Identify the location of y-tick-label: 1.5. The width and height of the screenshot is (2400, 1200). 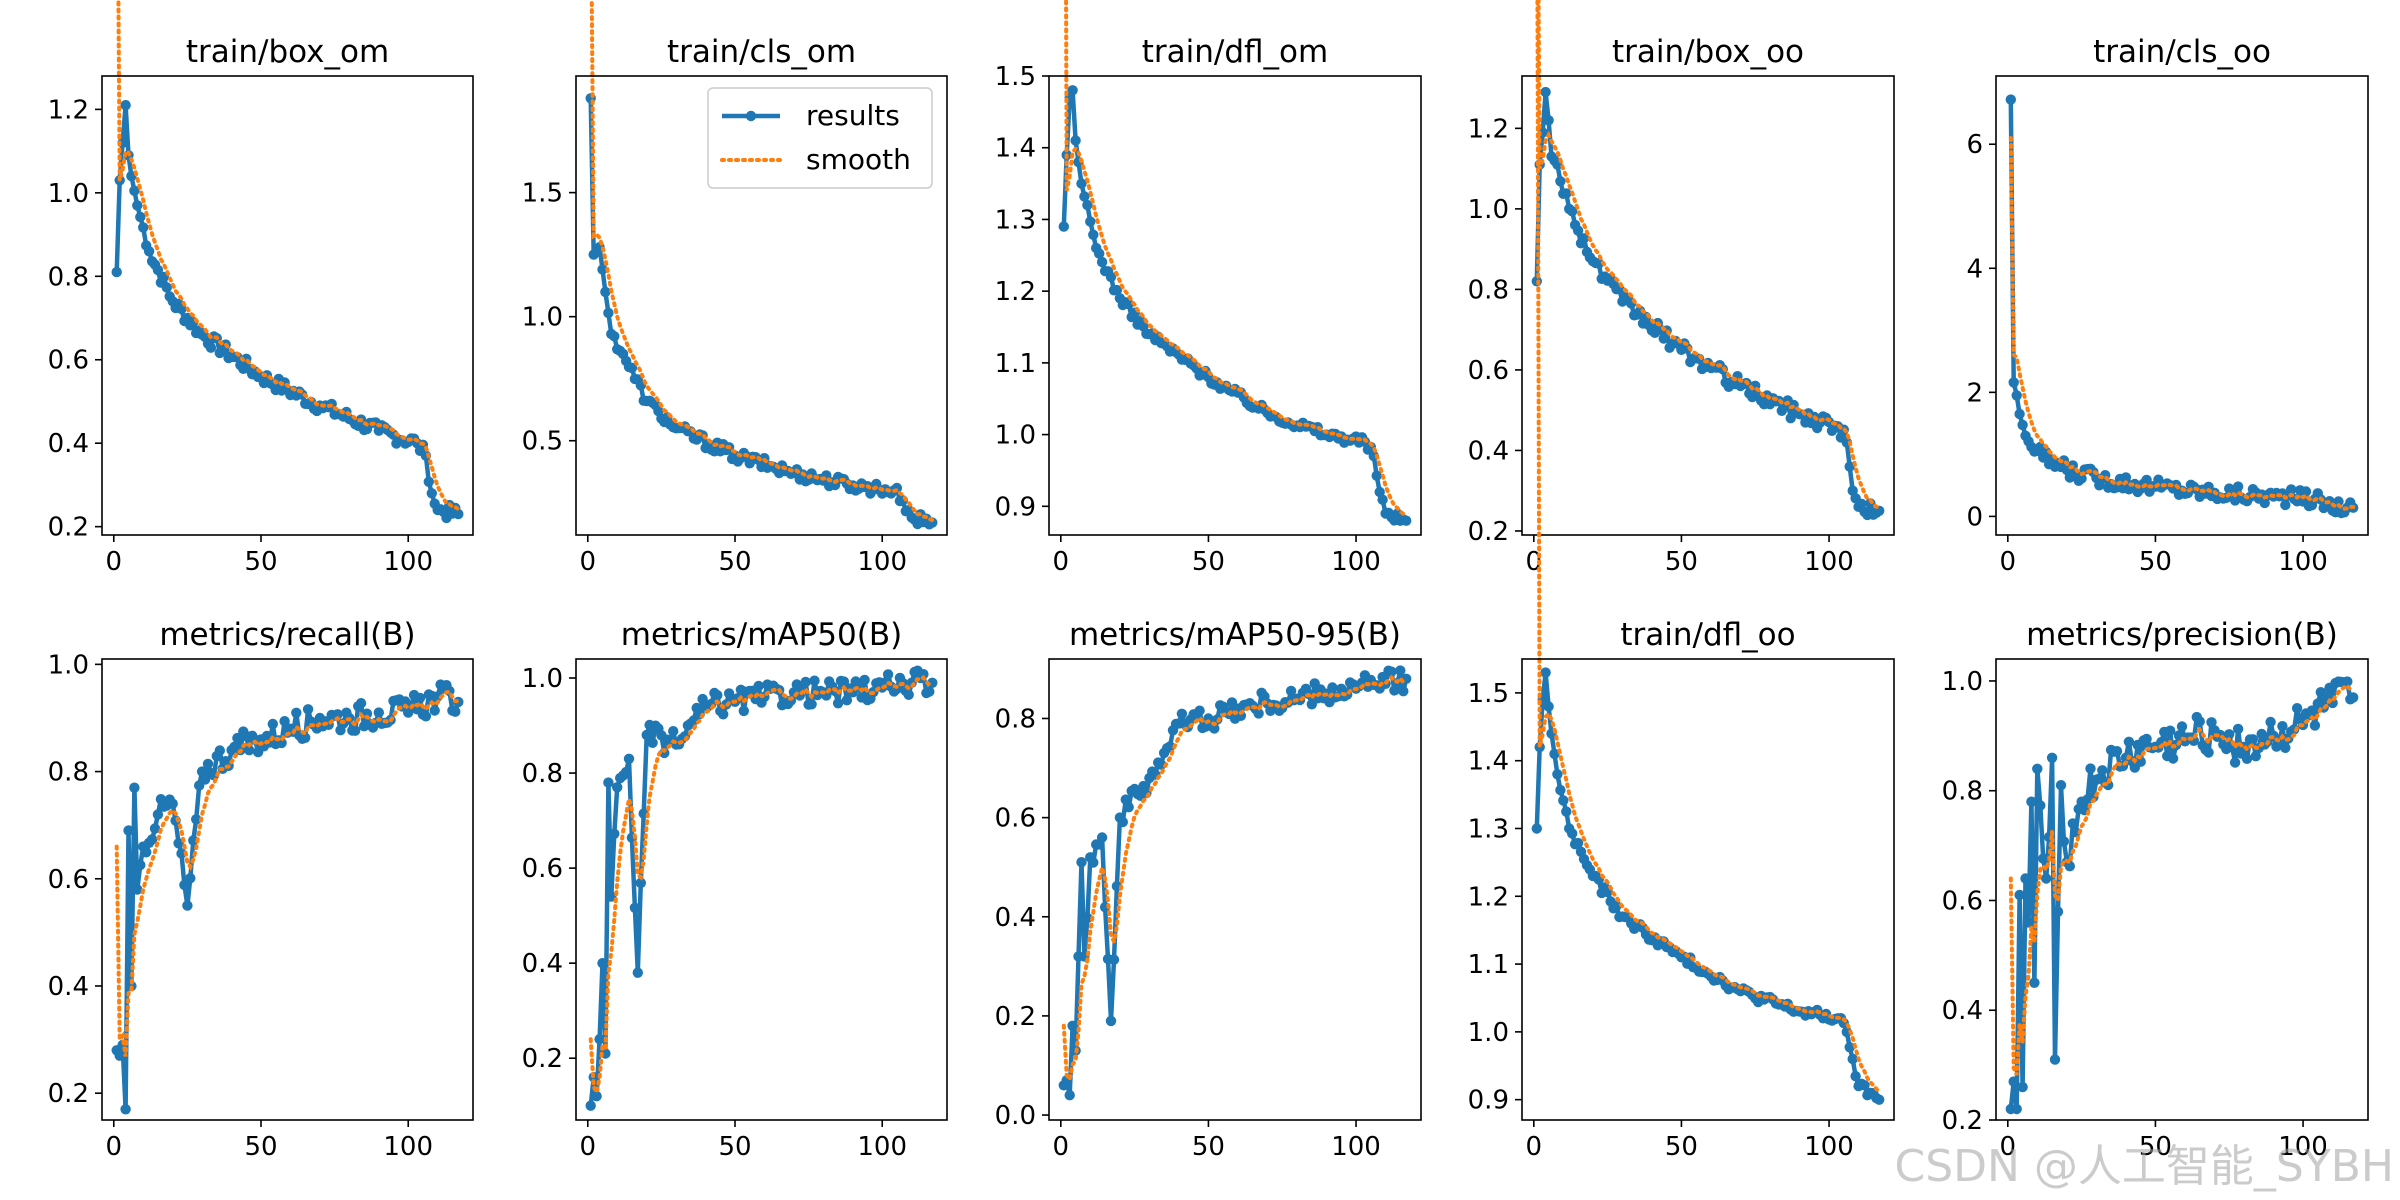
(1488, 694).